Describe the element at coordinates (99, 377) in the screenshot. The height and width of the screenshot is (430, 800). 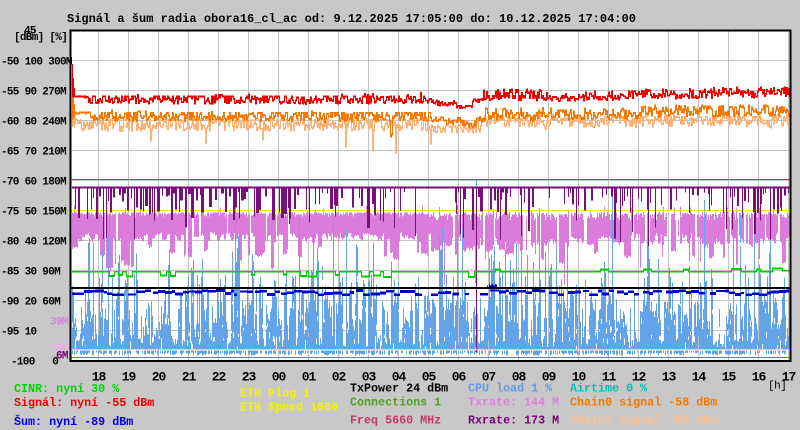
I see `svg-text: 18` at that location.